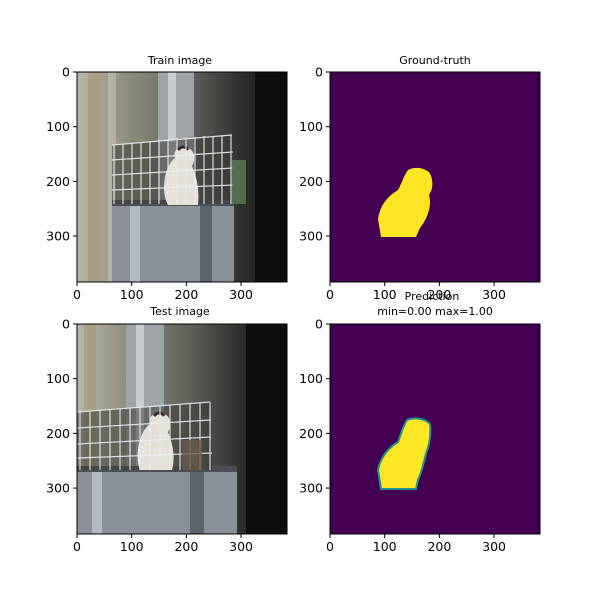 The height and width of the screenshot is (600, 600). I want to click on gt-ytick-label: 300, so click(311, 236).